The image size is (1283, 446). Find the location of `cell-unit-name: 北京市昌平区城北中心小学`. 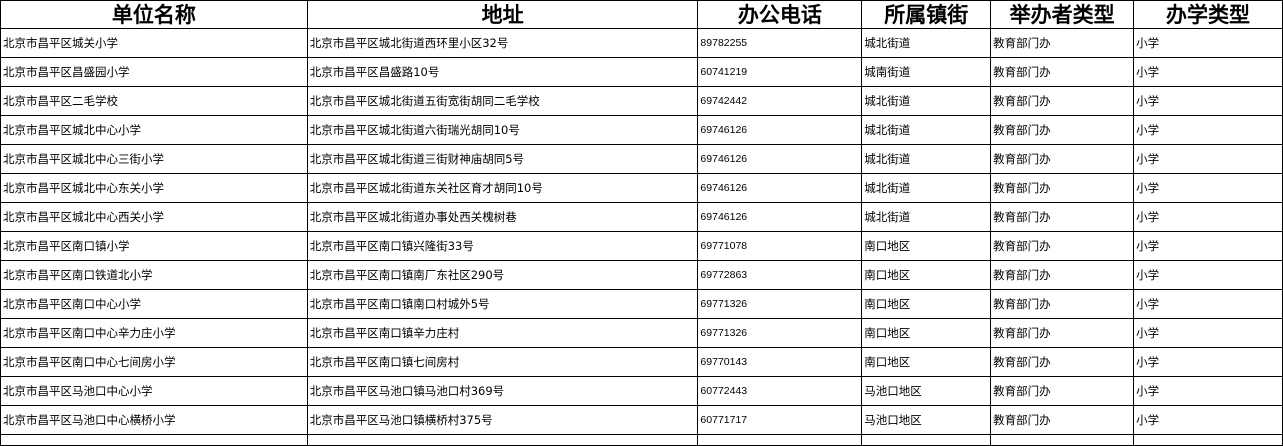

cell-unit-name: 北京市昌平区城北中心小学 is located at coordinates (154, 130).